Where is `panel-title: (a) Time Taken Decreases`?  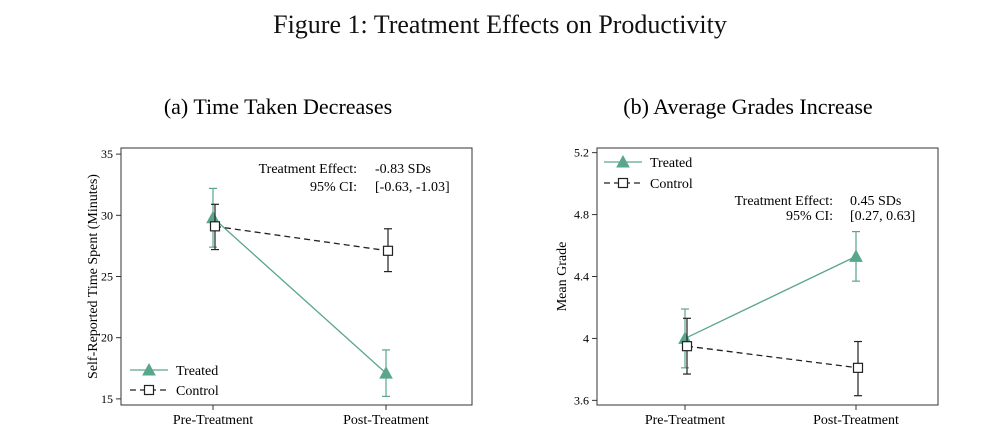 panel-title: (a) Time Taken Decreases is located at coordinates (278, 106).